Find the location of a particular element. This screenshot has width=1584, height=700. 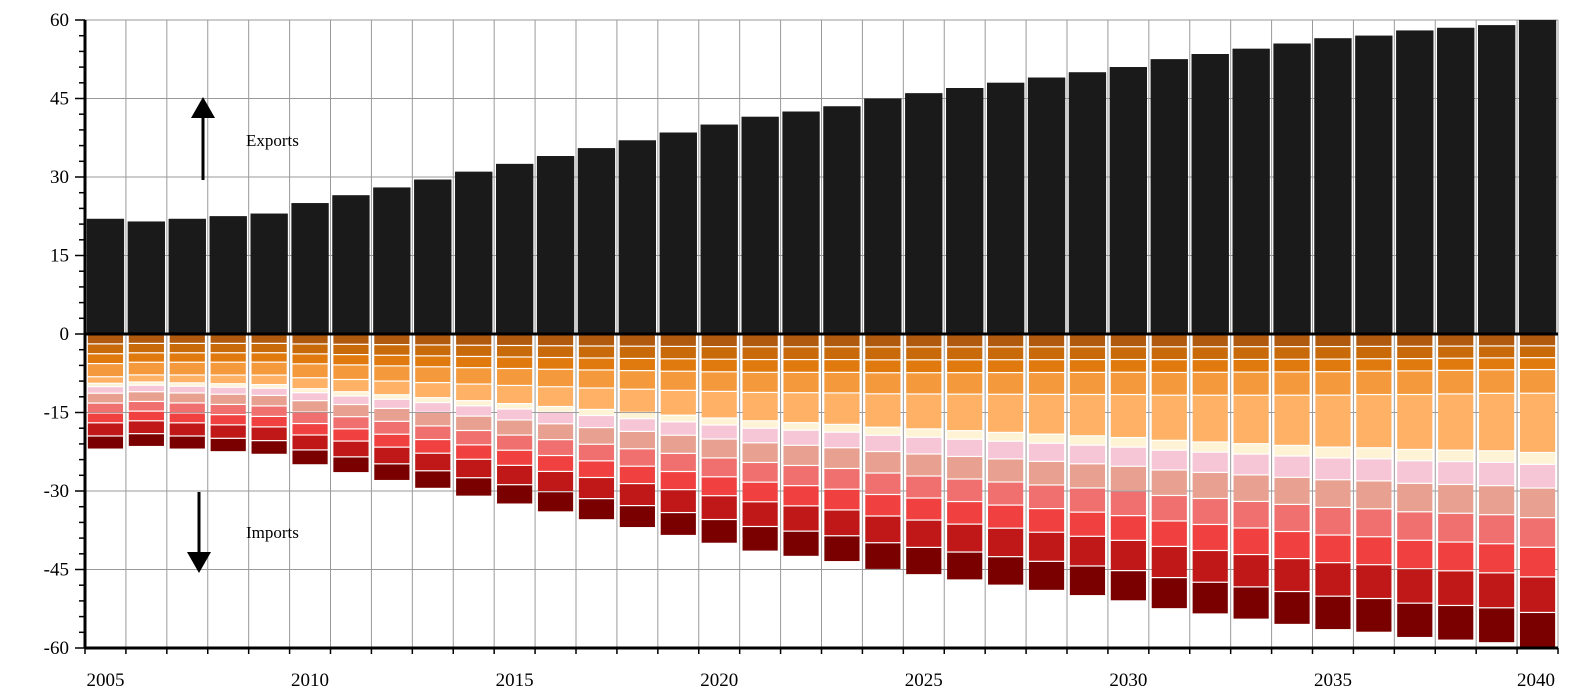

y-tick-label: -60 is located at coordinates (56, 648).